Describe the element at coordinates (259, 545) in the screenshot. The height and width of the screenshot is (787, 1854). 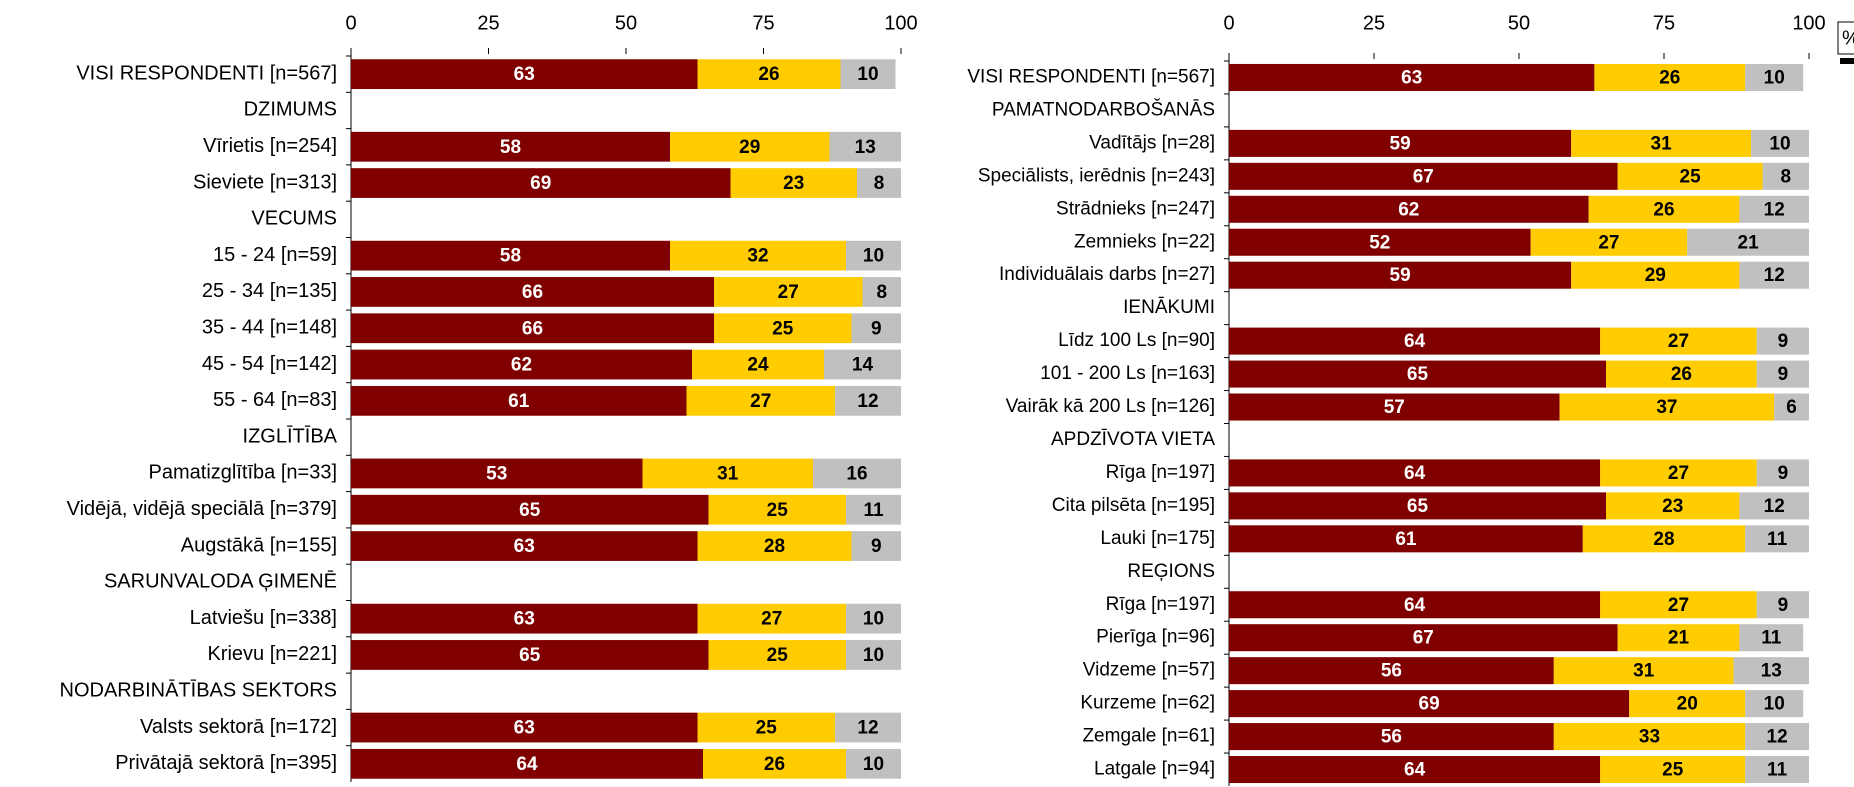
I see `category-label: Augstākā [n=155]` at that location.